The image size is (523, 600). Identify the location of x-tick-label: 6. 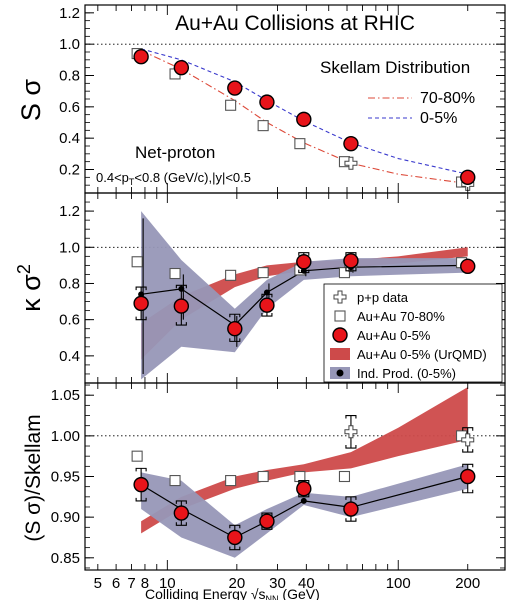
(116, 583).